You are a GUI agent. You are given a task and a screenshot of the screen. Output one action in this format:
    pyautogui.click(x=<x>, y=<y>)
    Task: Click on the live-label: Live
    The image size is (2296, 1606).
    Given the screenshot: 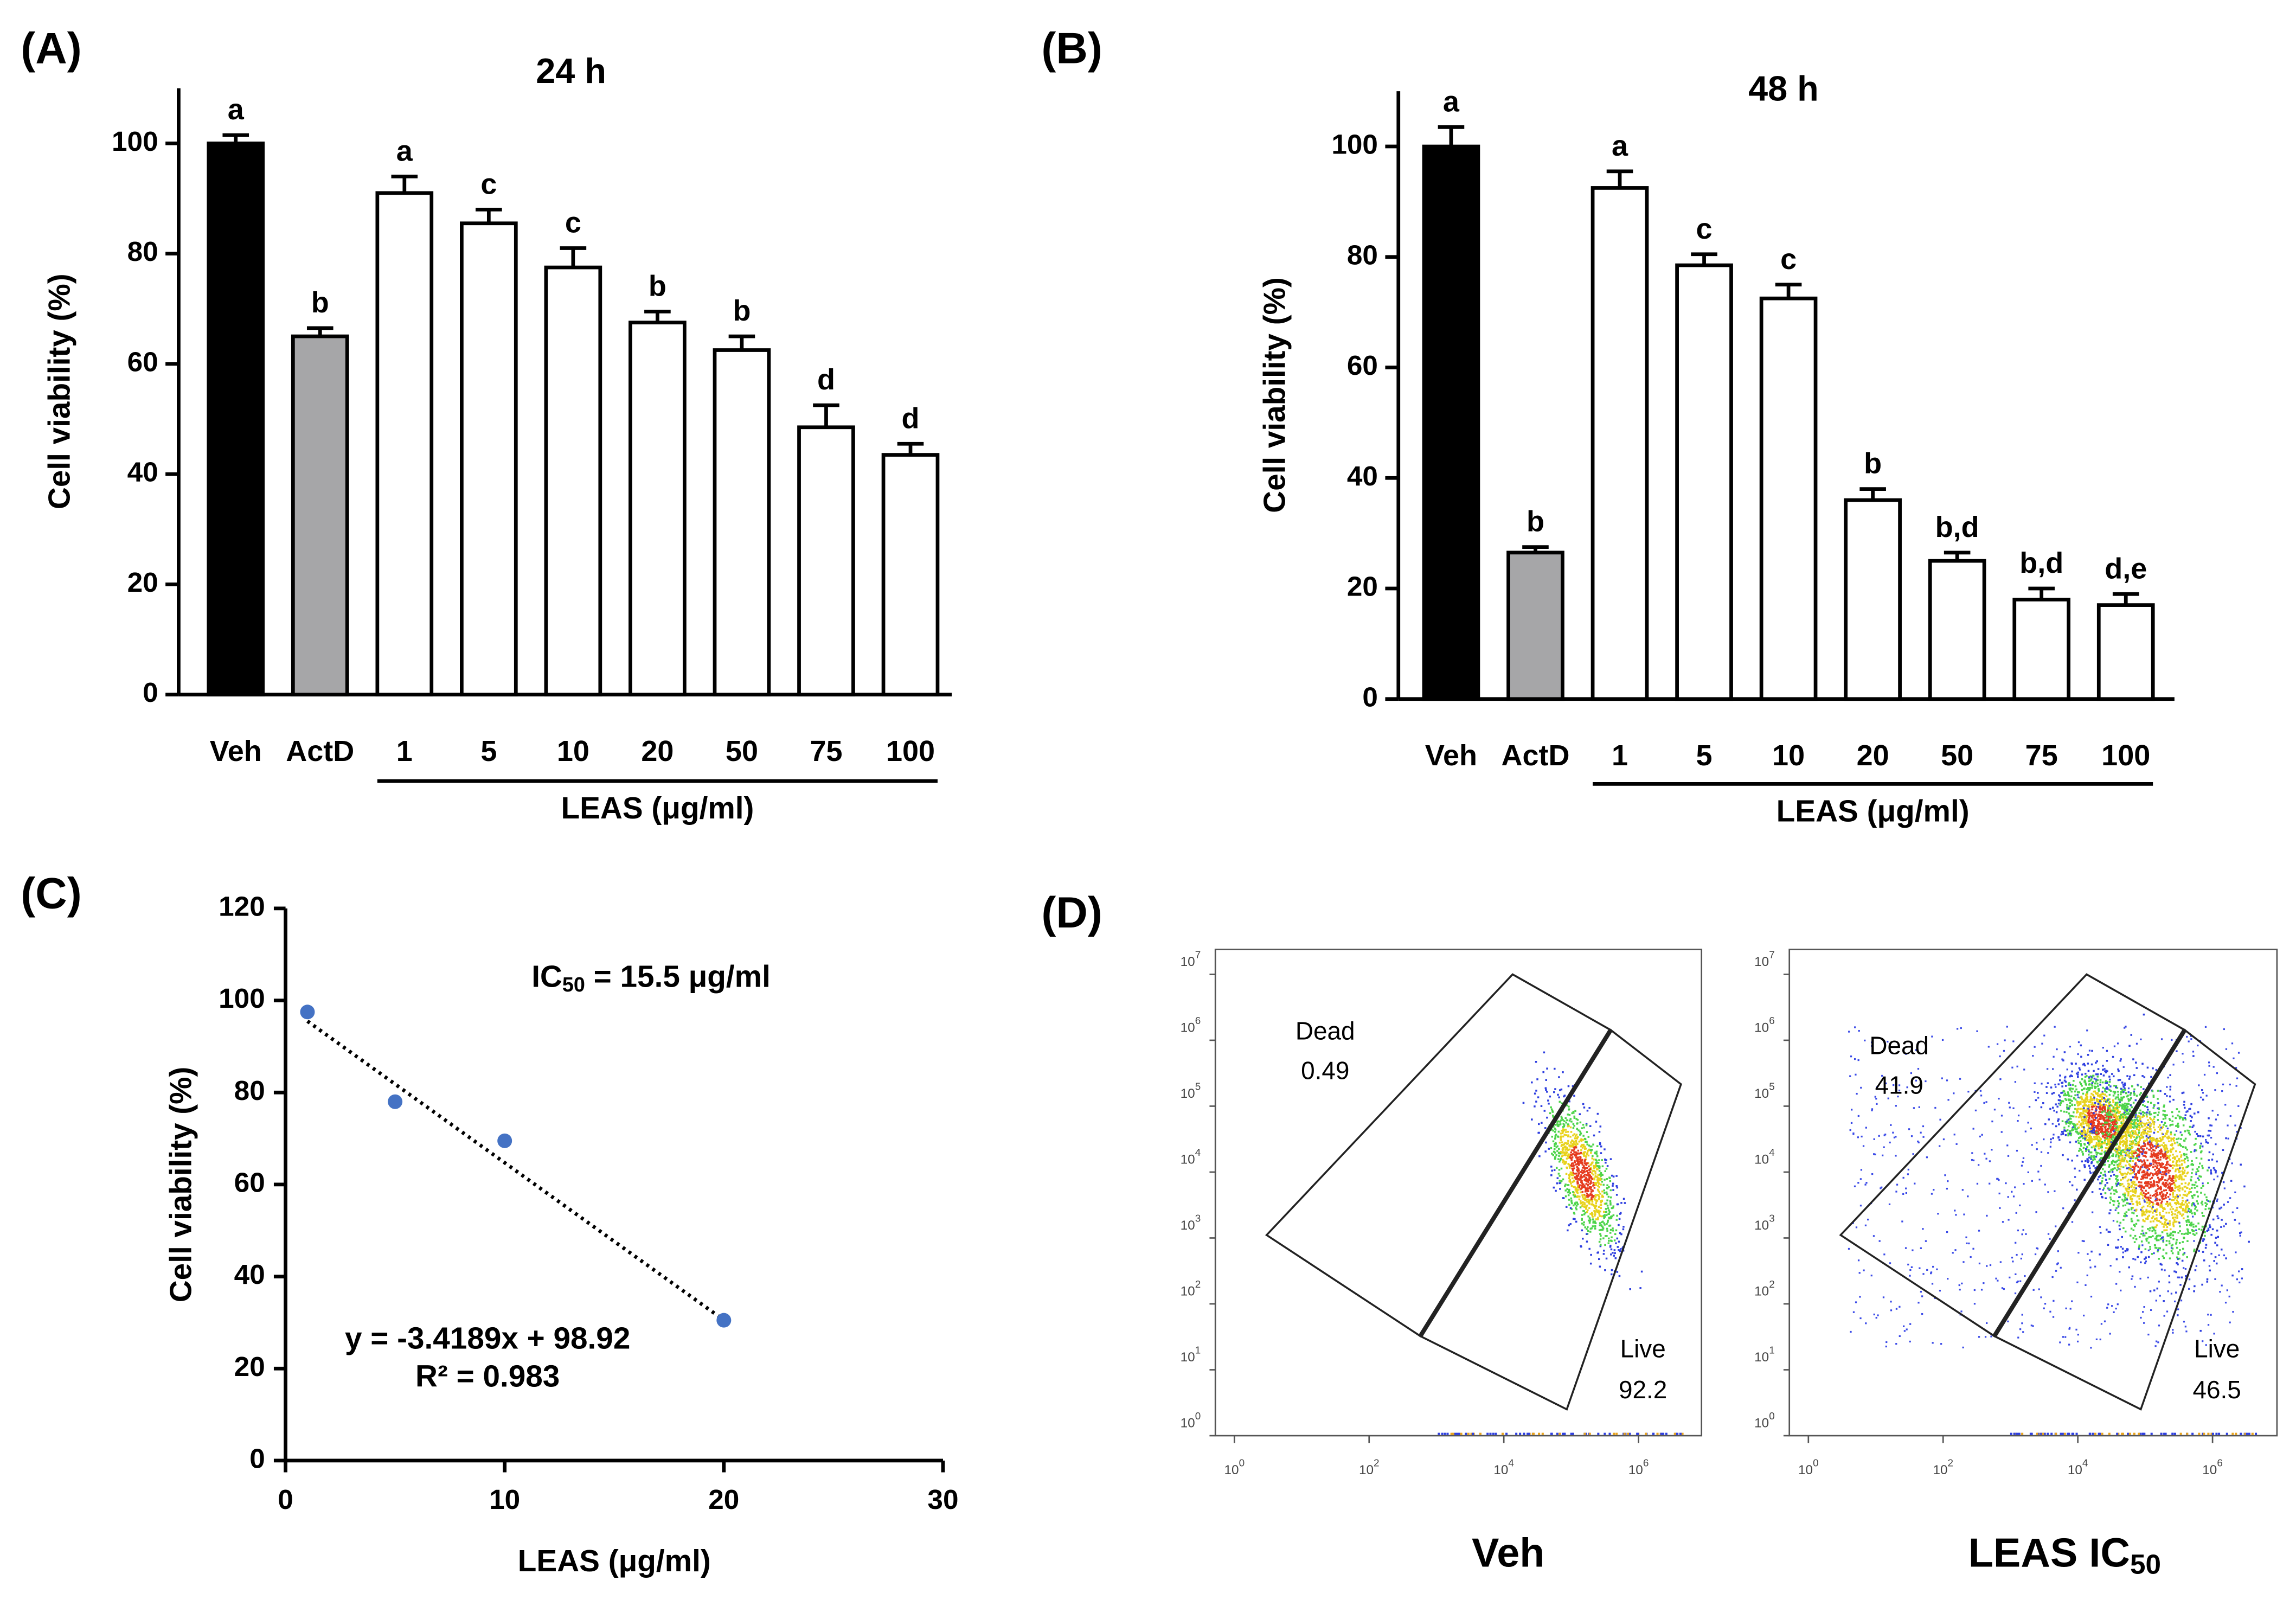 What is the action you would take?
    pyautogui.click(x=1643, y=1349)
    